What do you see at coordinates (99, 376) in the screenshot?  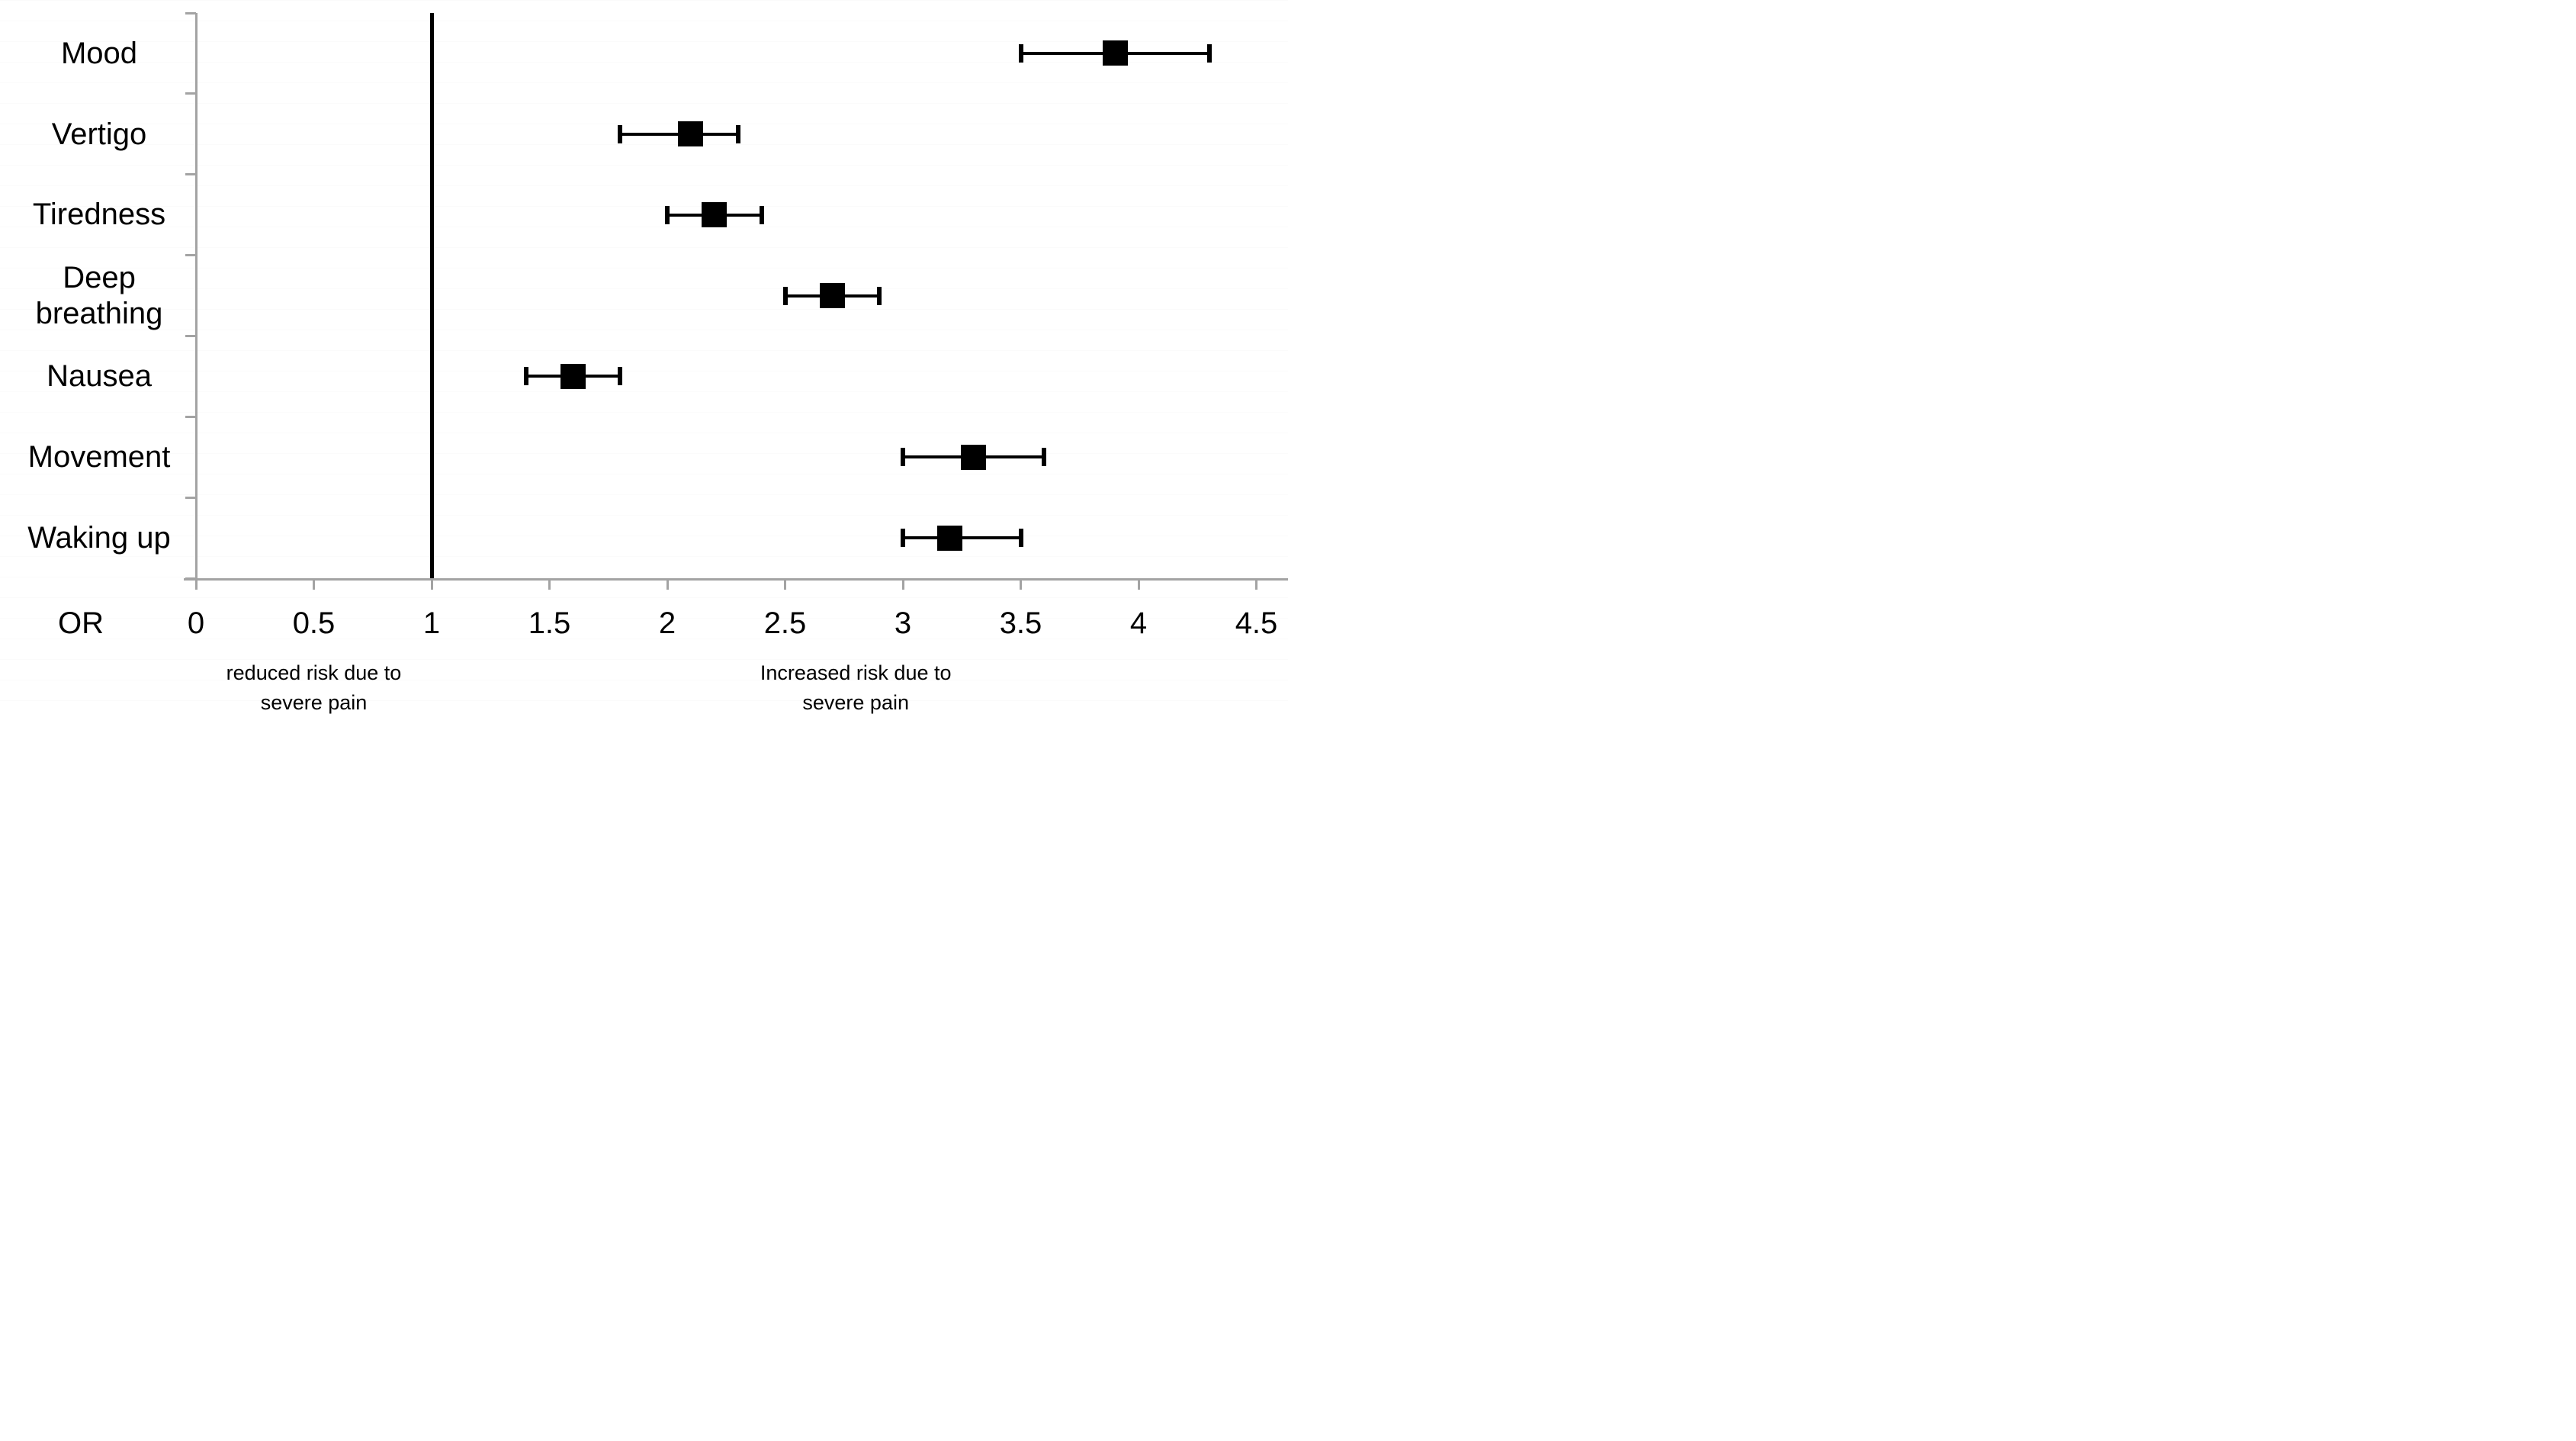 I see `category-label: Nausea` at bounding box center [99, 376].